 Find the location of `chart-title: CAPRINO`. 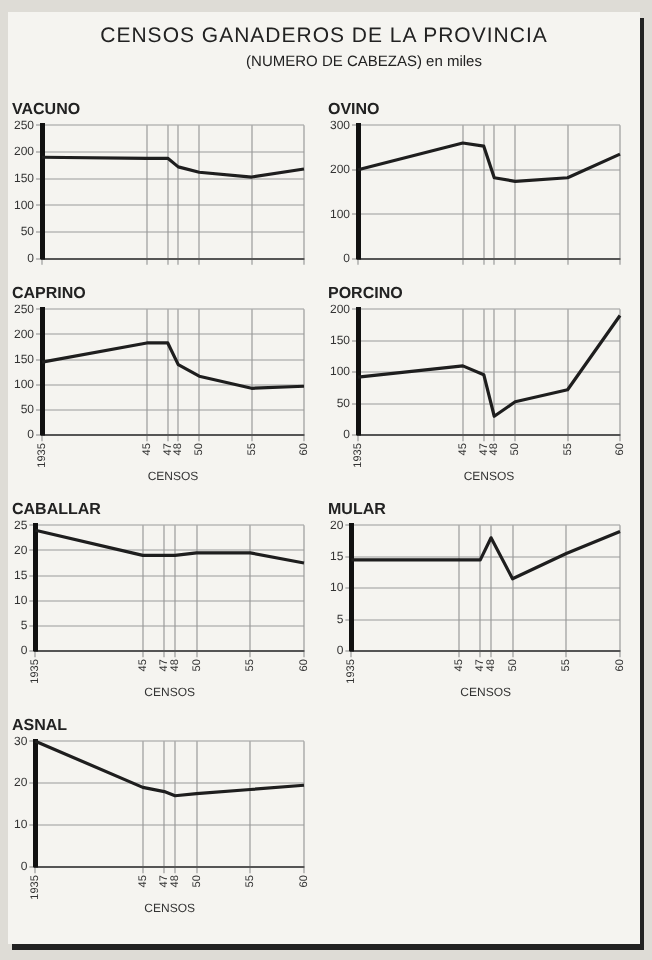

chart-title: CAPRINO is located at coordinates (49, 293).